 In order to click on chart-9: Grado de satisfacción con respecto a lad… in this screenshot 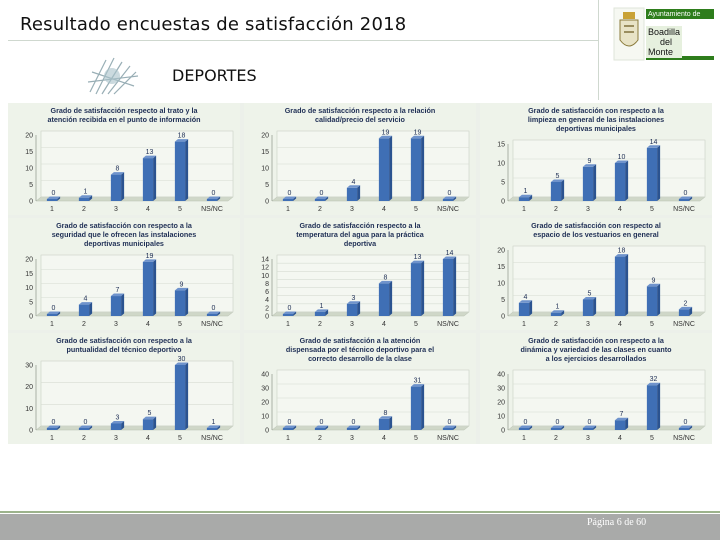, I will do `click(601, 389)`.